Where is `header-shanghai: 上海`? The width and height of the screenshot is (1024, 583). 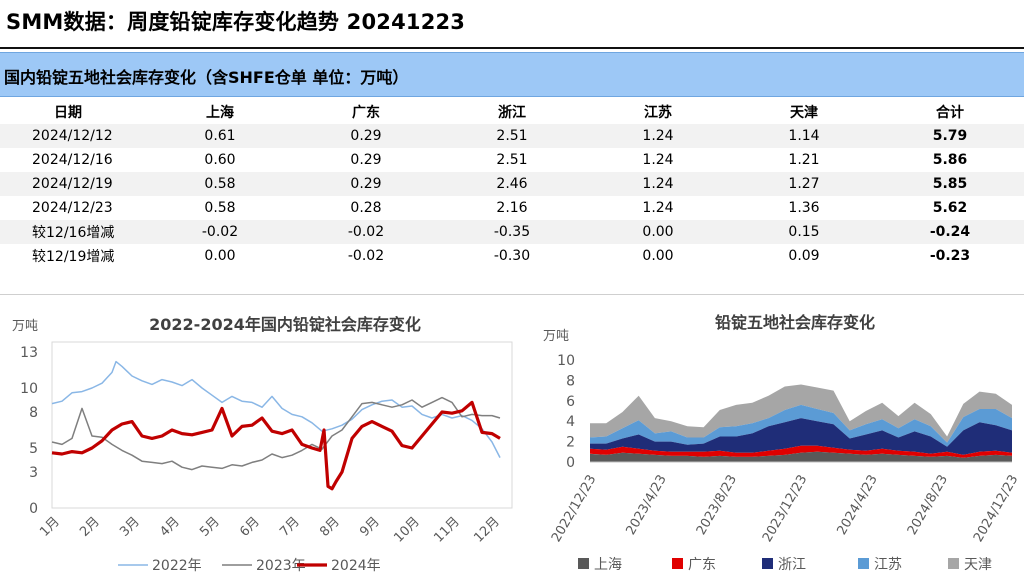 header-shanghai: 上海 is located at coordinates (220, 113).